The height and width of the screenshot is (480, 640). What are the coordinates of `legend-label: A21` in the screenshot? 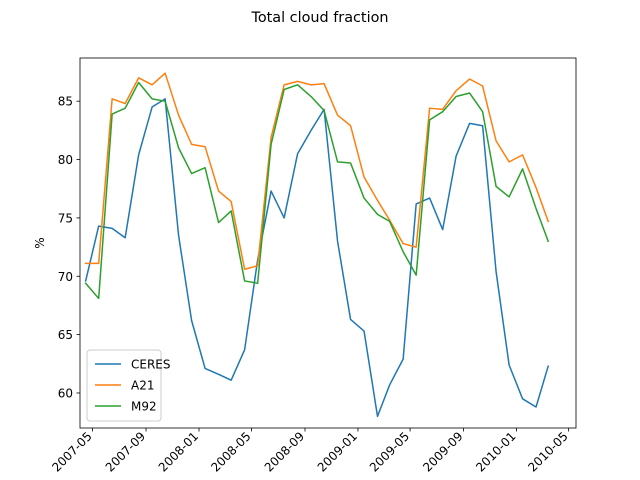 It's located at (142, 386).